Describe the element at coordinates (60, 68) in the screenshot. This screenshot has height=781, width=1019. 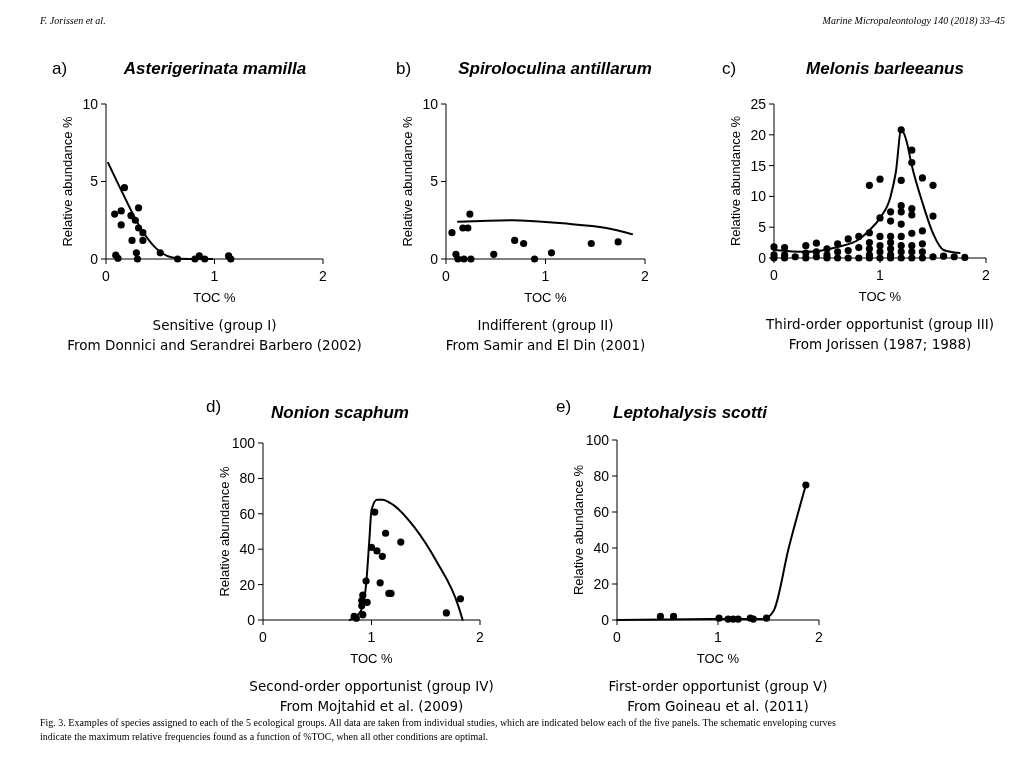
I see `text: a)` at that location.